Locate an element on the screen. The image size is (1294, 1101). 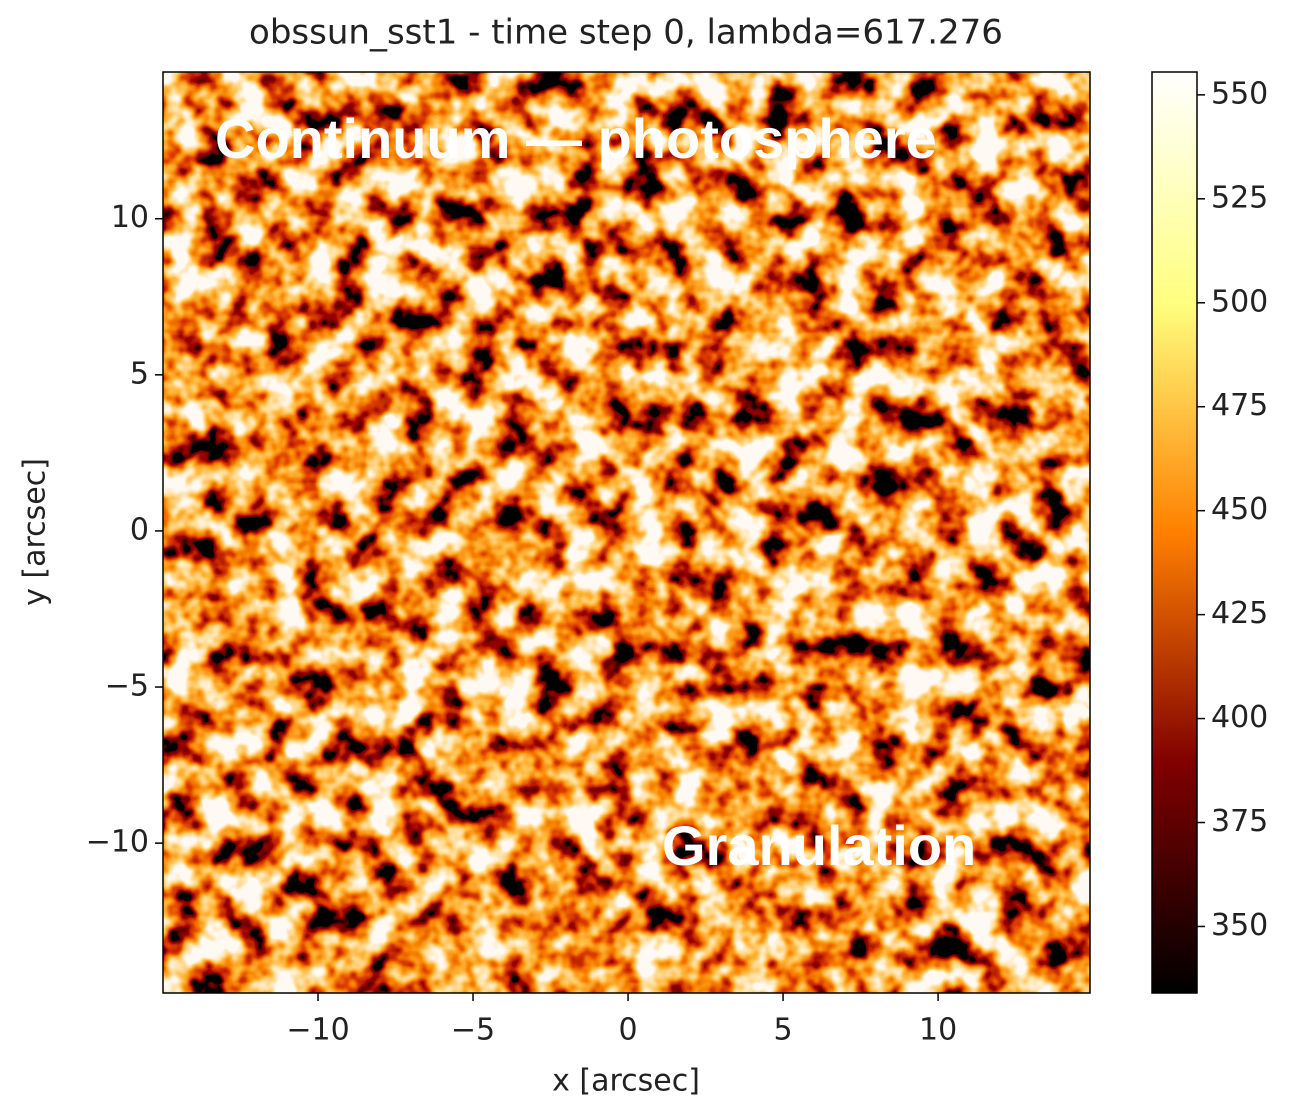
x-tick-label: 10 is located at coordinates (938, 1030).